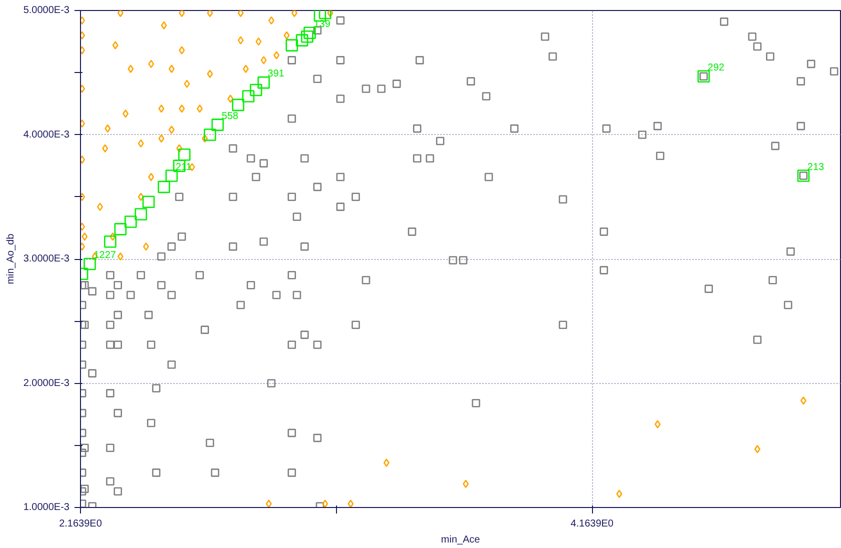  I want to click on y-tick-label: 3.0000E-3, so click(46, 259).